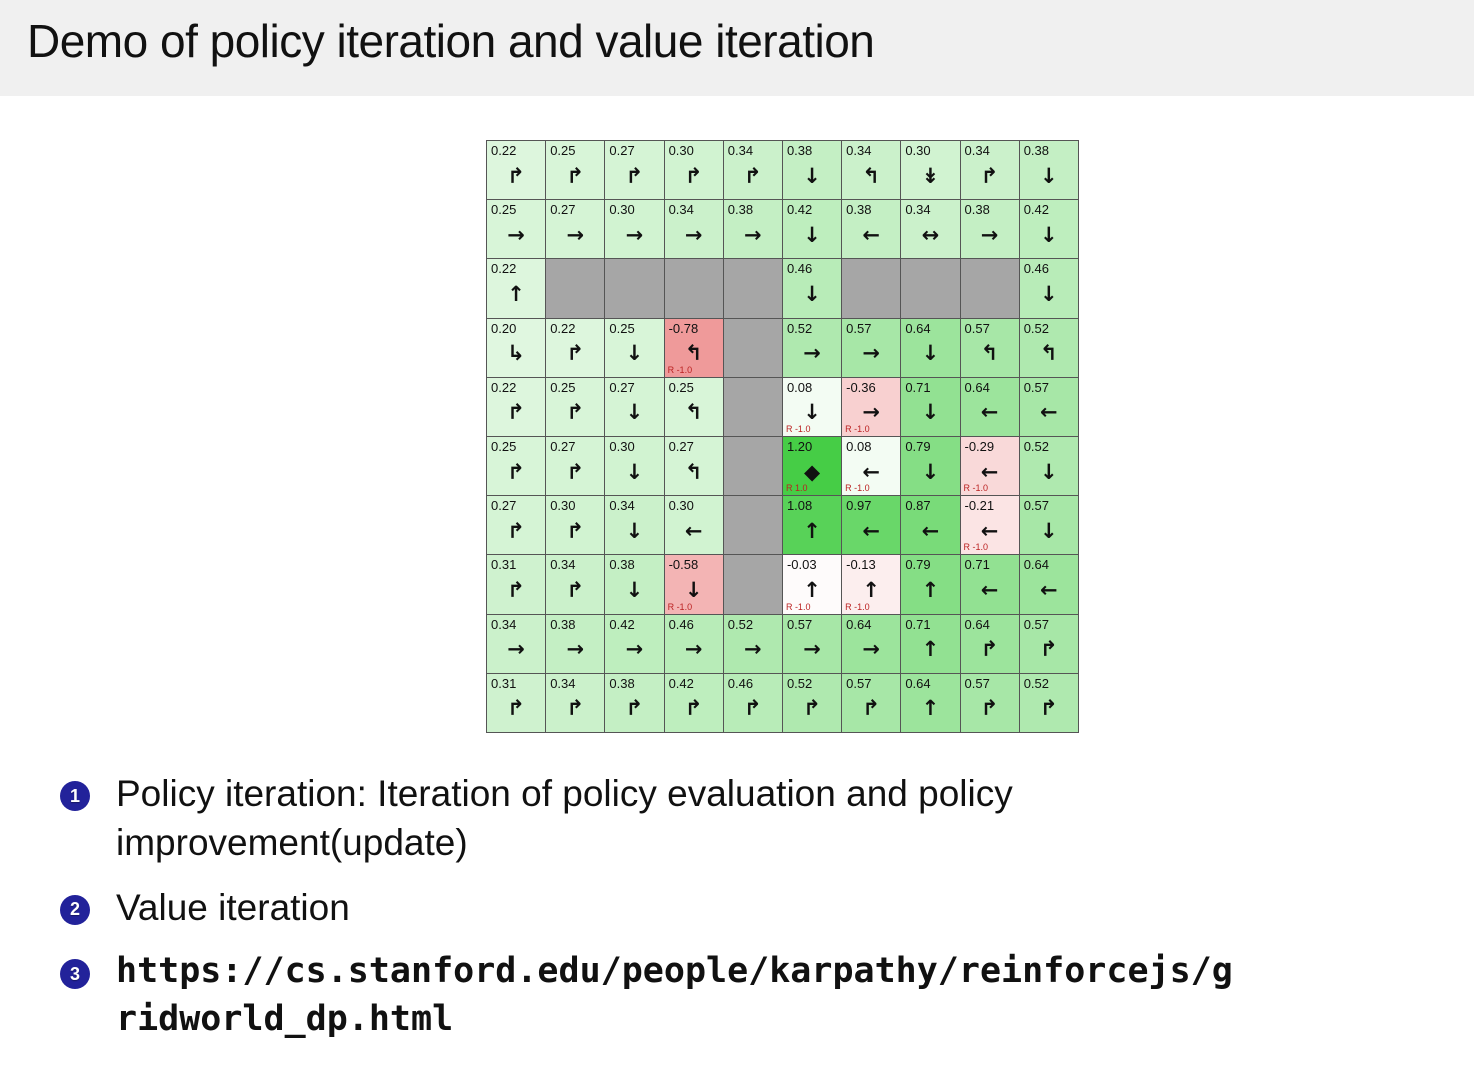 The image size is (1474, 1080). What do you see at coordinates (740, 150) in the screenshot?
I see `cell-value: 0.34` at bounding box center [740, 150].